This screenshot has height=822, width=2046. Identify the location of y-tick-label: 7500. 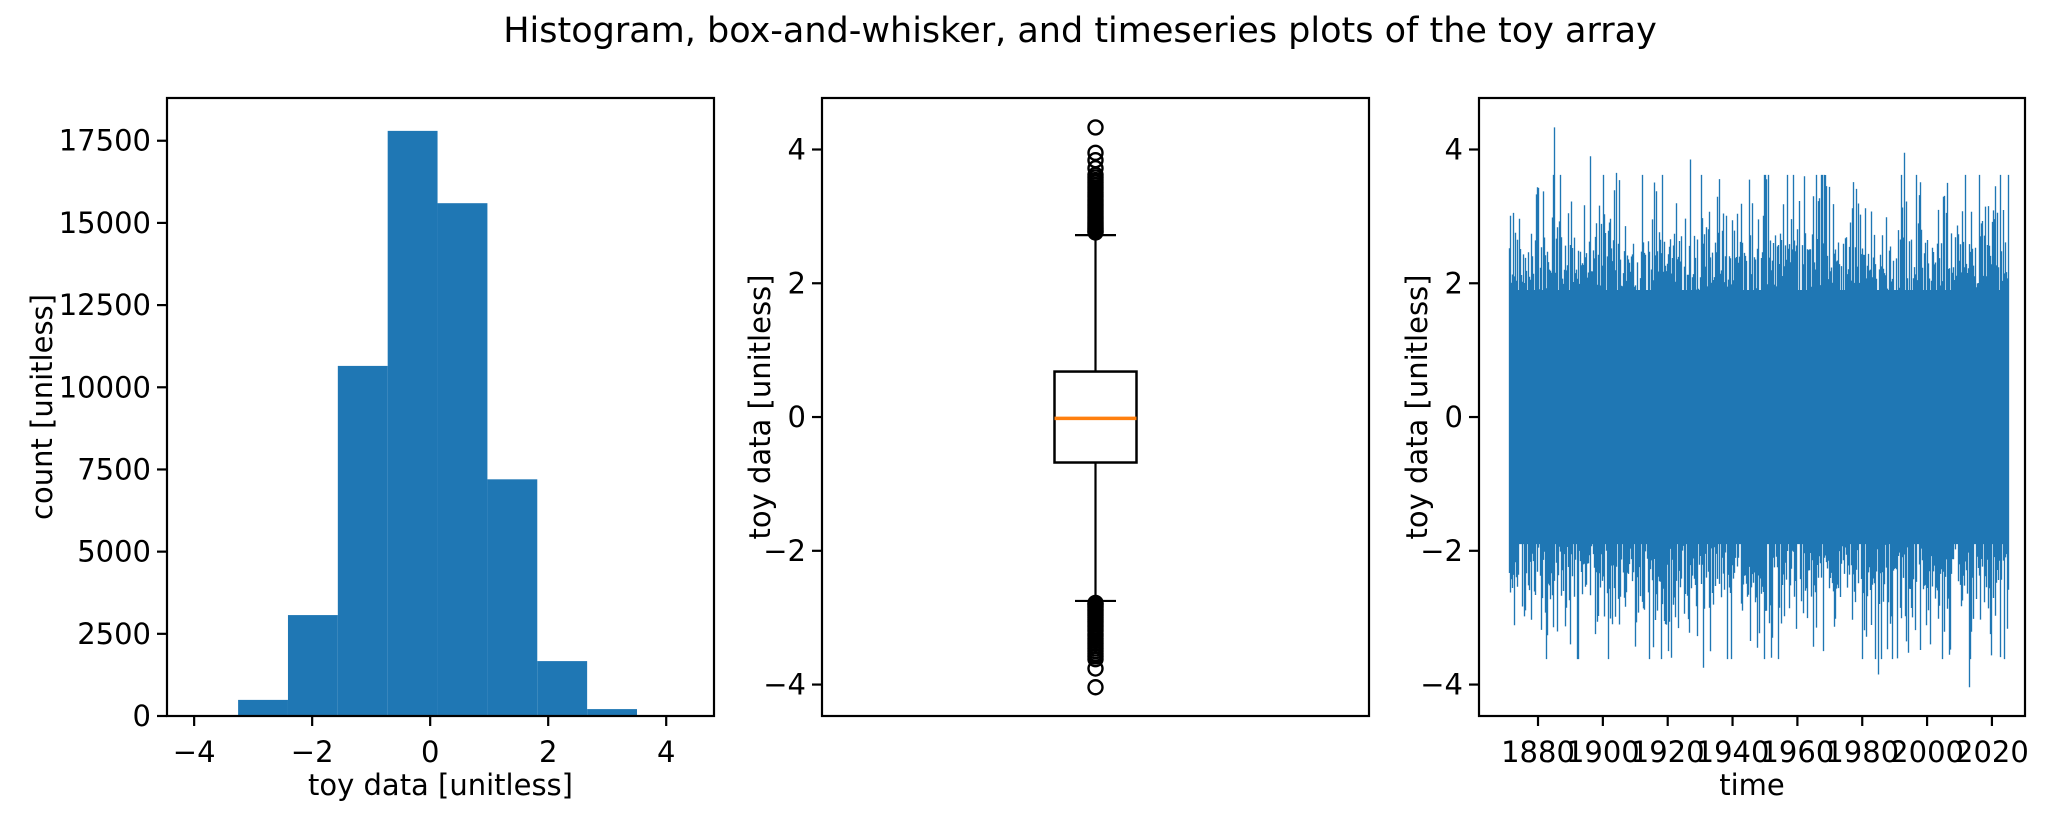
(114, 469).